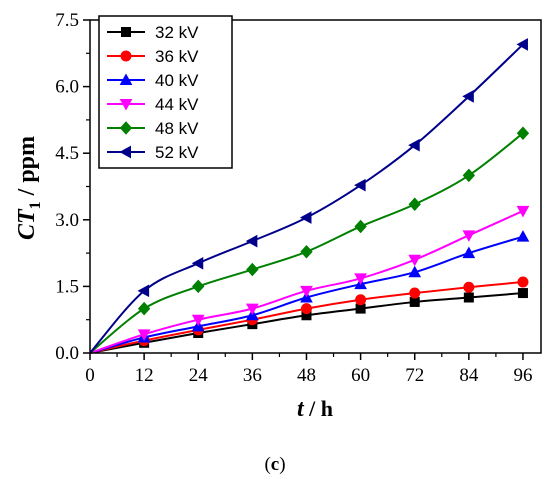 The width and height of the screenshot is (550, 485). I want to click on y-tick-label: 0.0, so click(67, 353).